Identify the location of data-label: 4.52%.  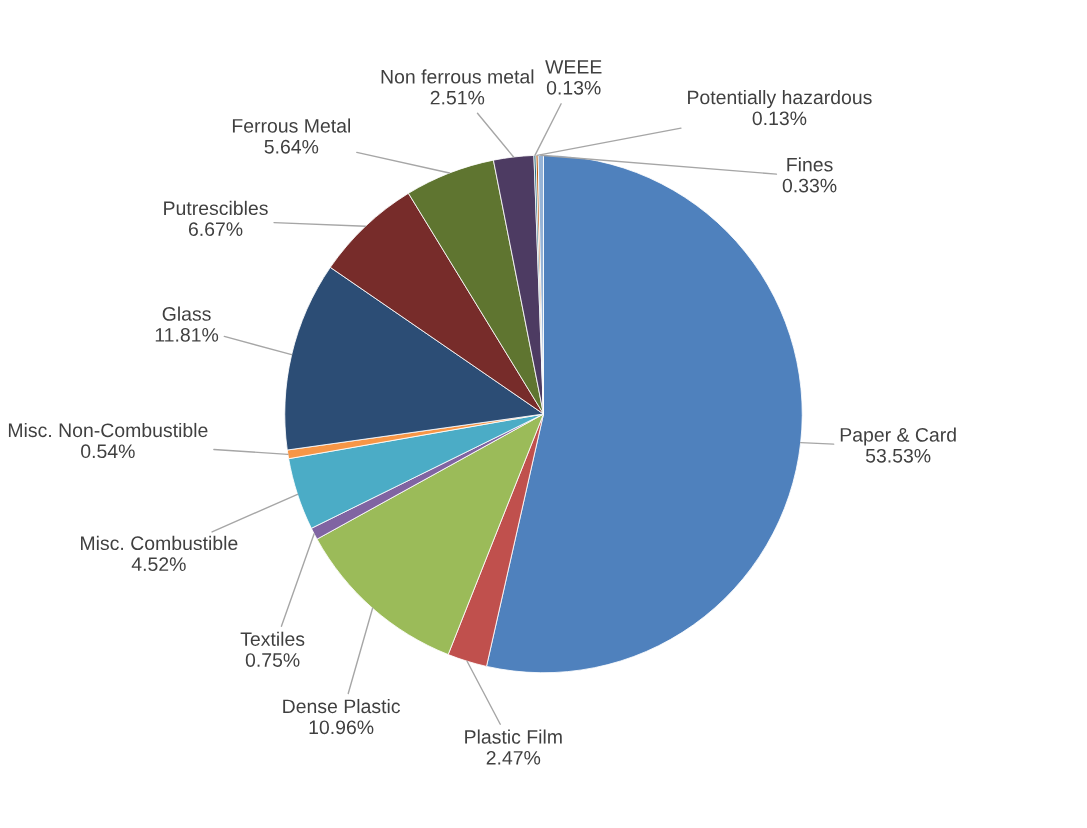
(158, 564).